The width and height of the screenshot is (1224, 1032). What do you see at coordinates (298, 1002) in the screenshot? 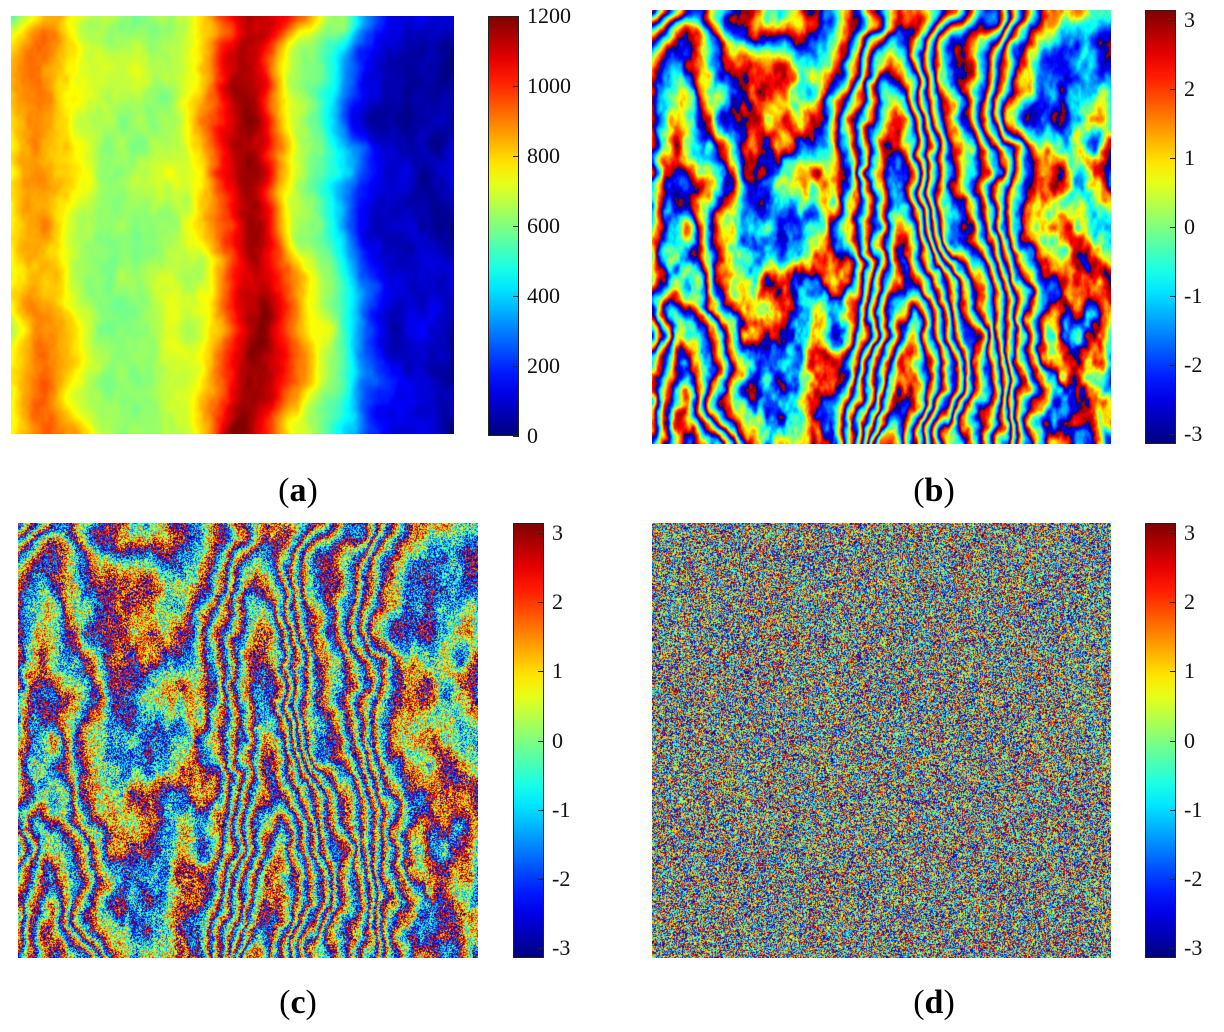
I see `panel-caption: (c)` at bounding box center [298, 1002].